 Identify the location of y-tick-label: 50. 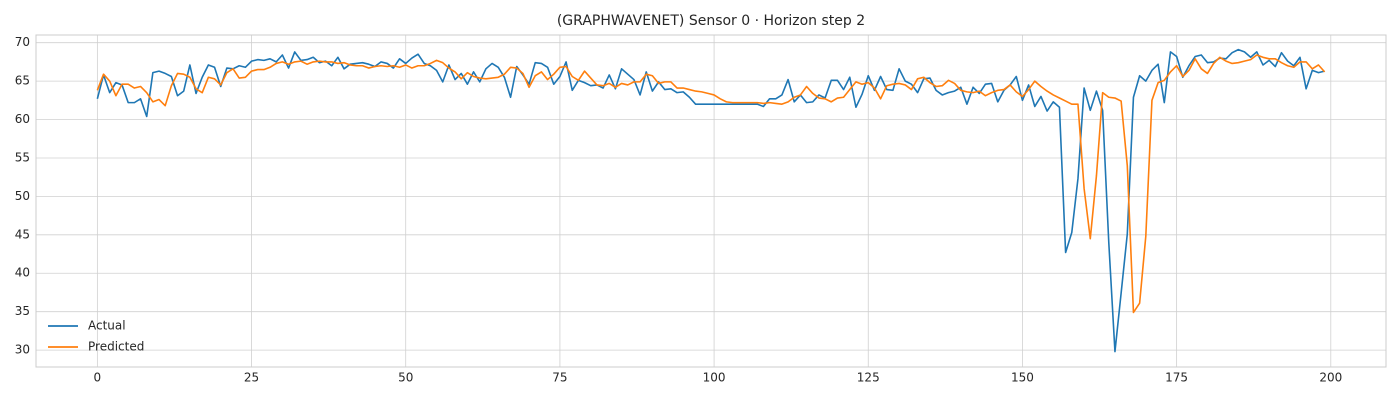
(22, 196).